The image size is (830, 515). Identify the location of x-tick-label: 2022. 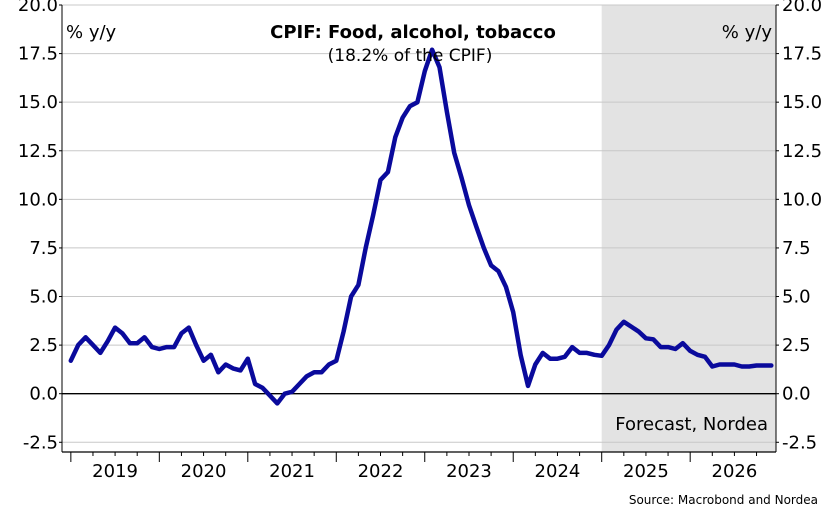
(381, 471).